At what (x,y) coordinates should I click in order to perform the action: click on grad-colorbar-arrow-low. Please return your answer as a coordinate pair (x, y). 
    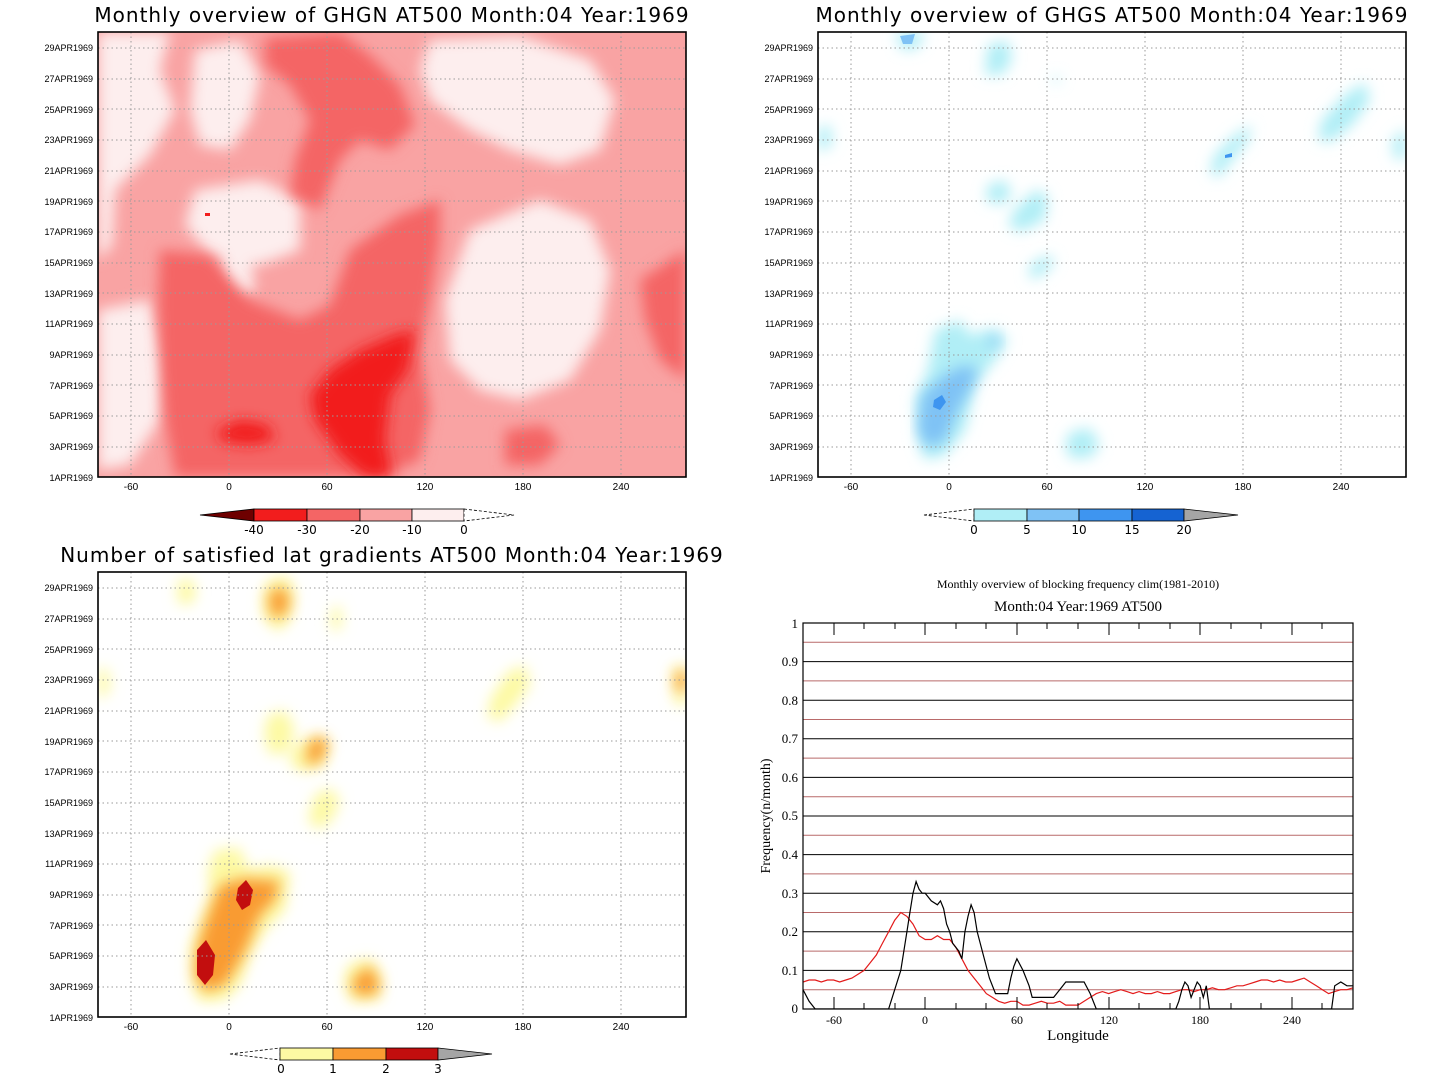
    Looking at the image, I should click on (255, 1054).